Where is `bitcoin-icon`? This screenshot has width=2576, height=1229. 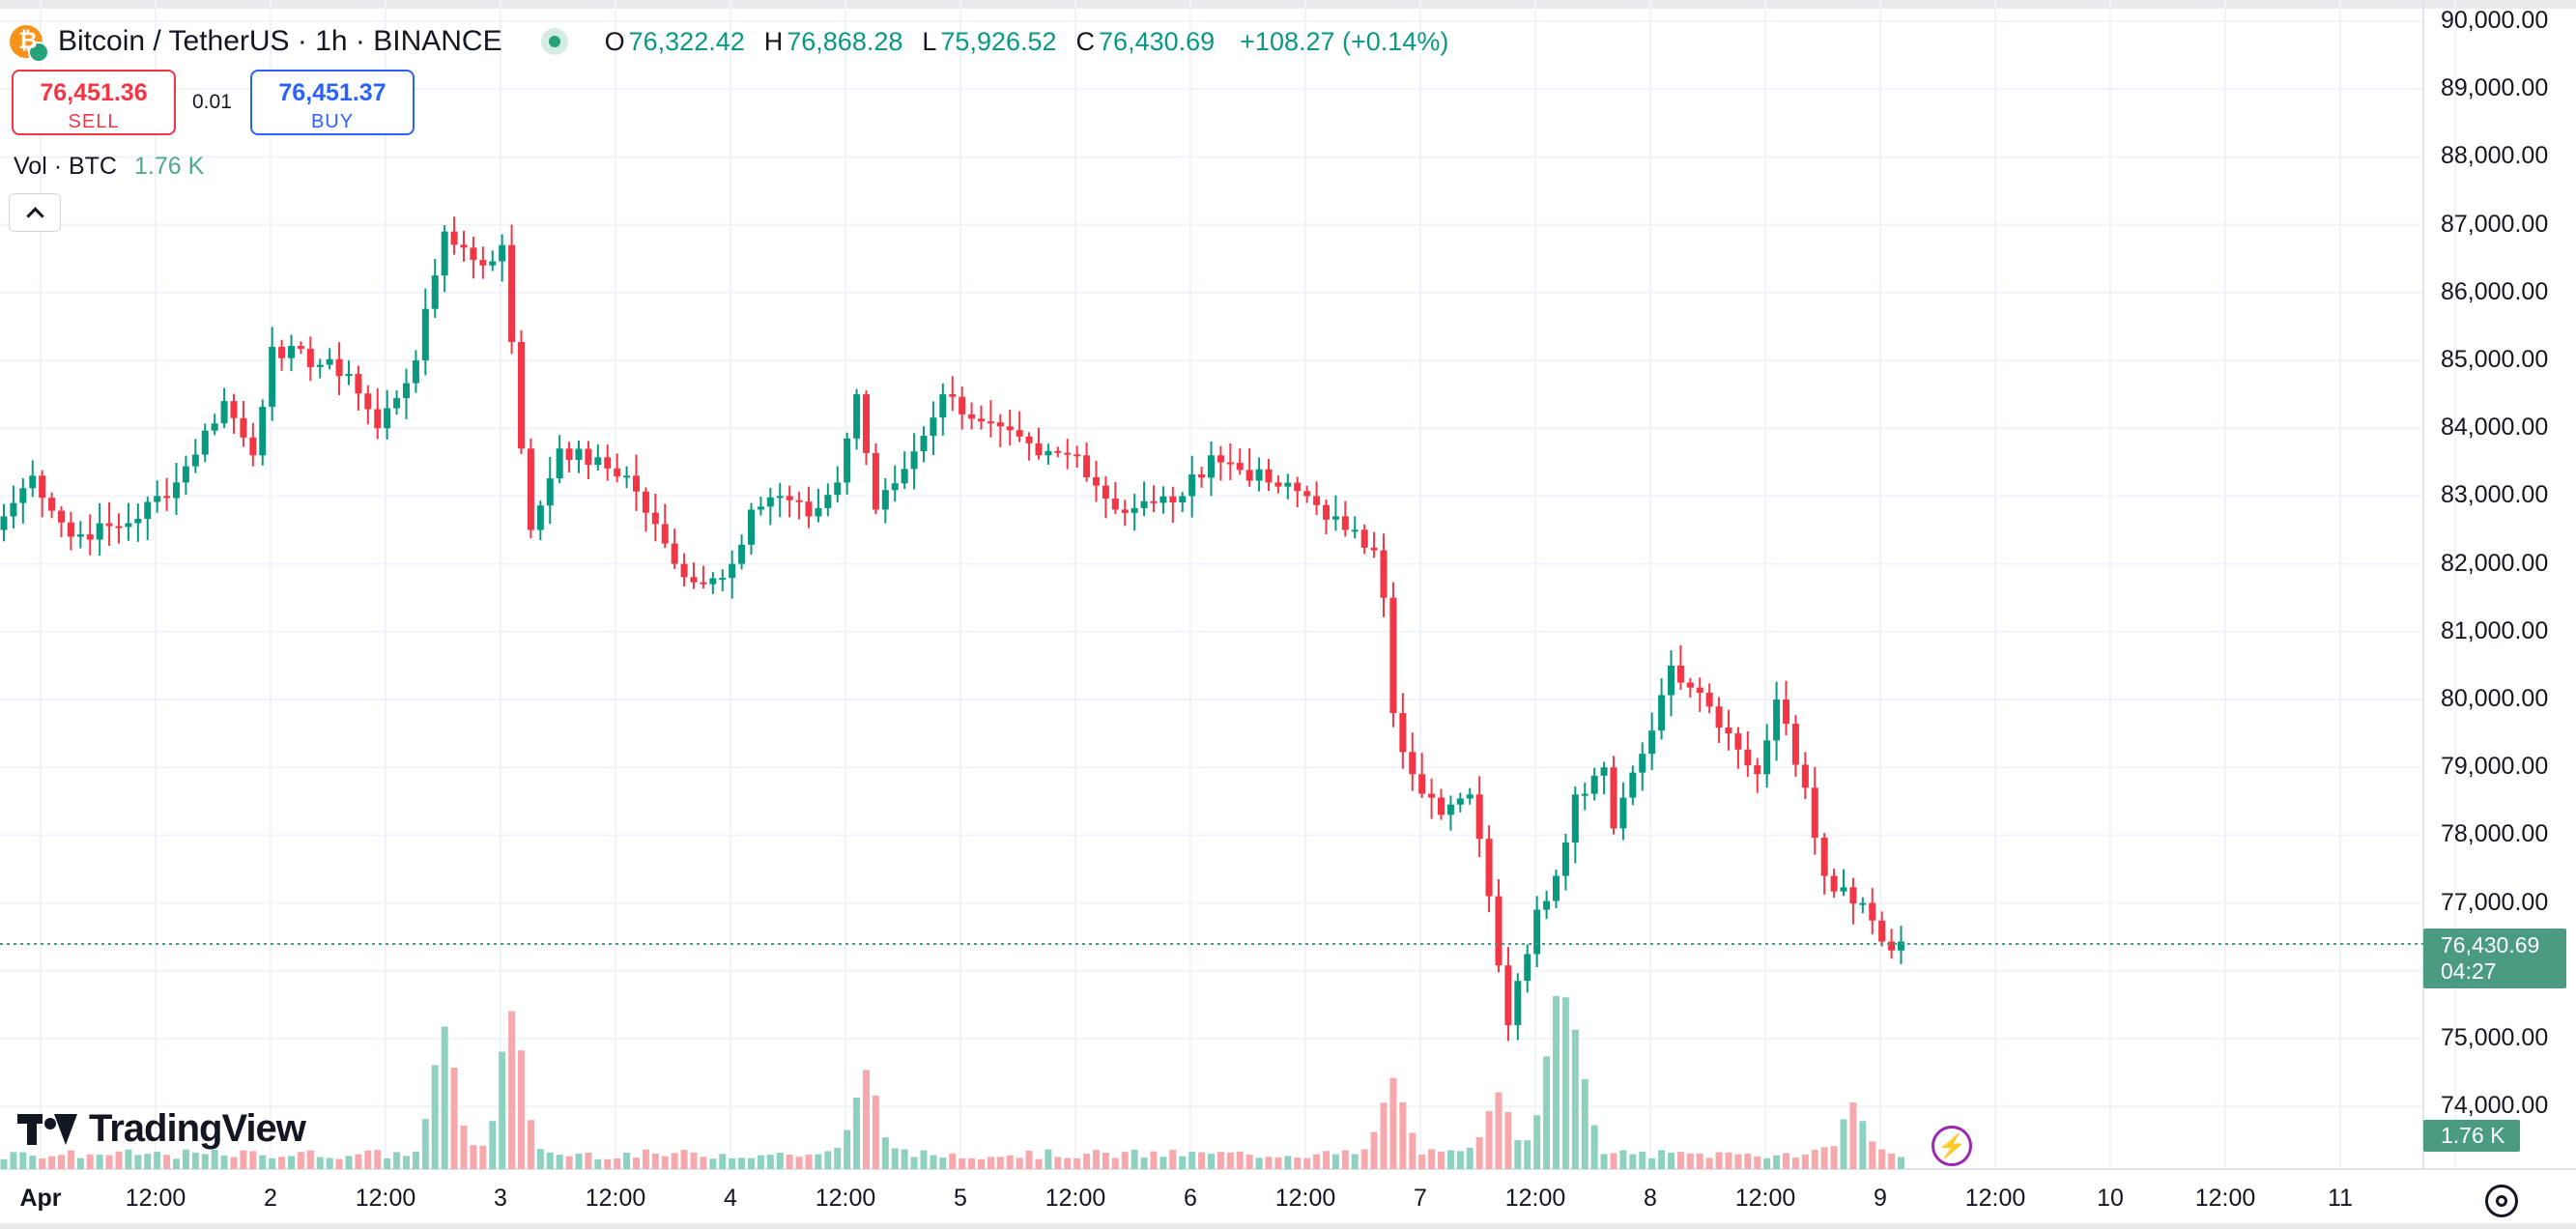
bitcoin-icon is located at coordinates (30, 44).